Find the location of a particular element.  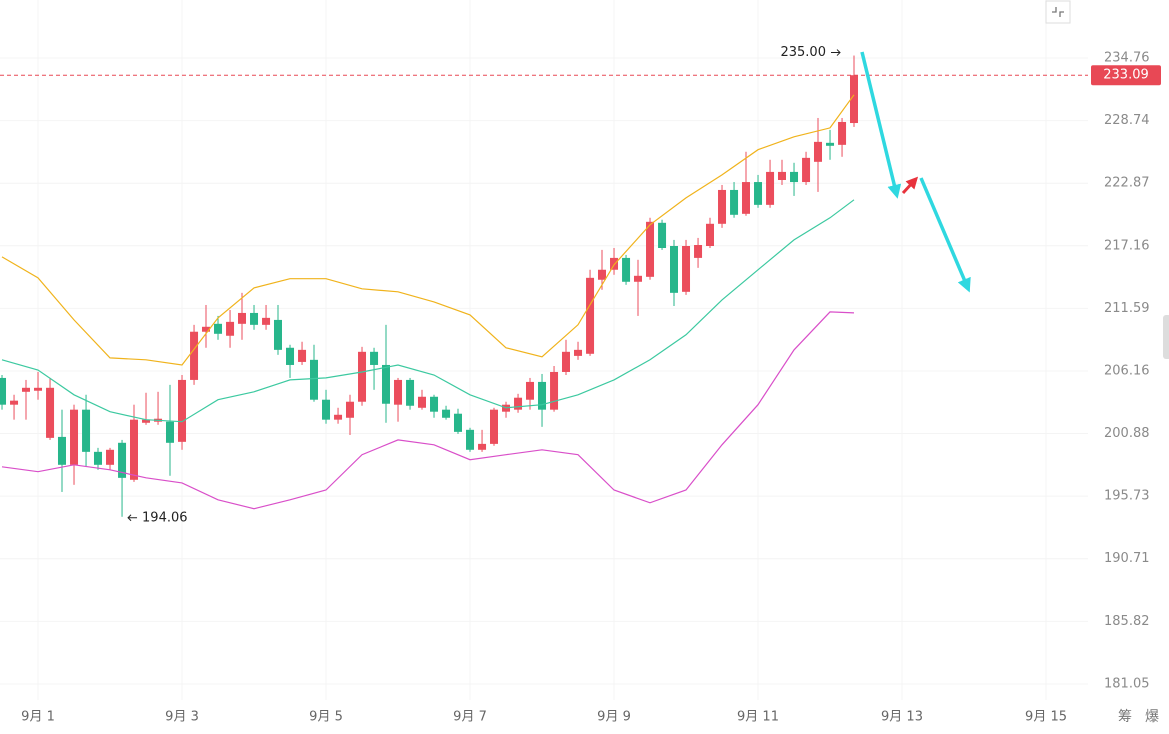

price-tag-label: 233.09 is located at coordinates (1126, 75).